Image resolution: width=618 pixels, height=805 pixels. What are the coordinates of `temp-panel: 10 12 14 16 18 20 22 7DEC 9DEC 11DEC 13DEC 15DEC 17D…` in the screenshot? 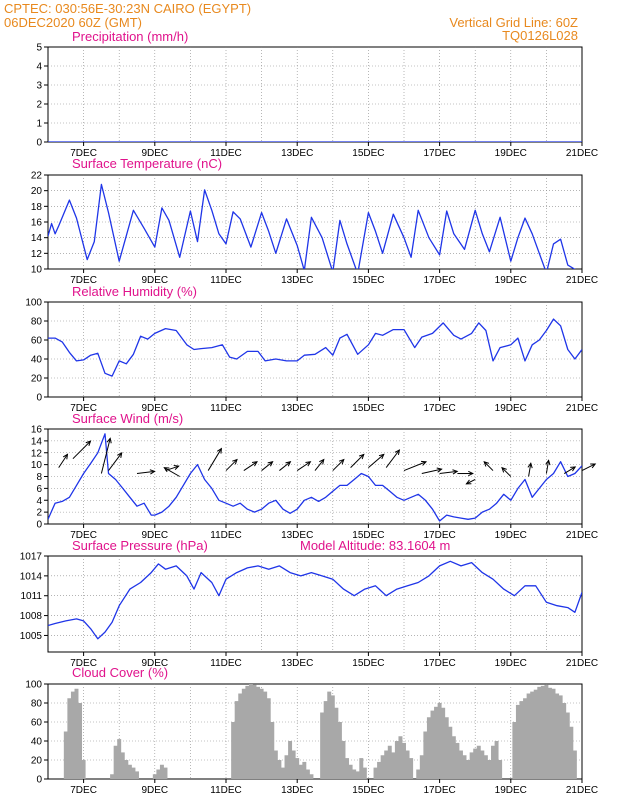 It's located at (314, 221).